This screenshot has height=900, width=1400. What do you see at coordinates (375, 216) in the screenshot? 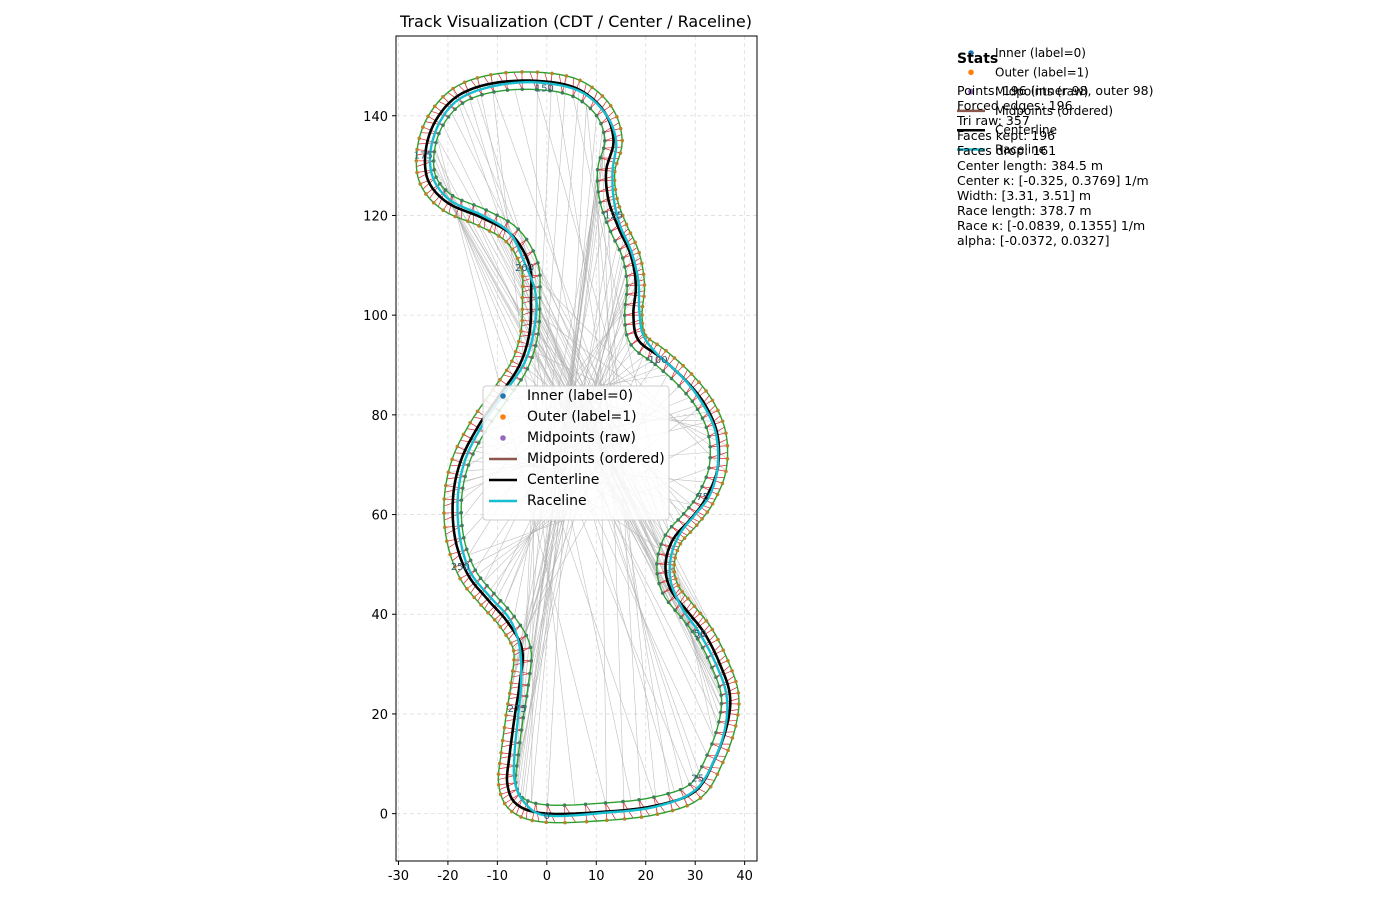
I see `y-tick-label: 120` at bounding box center [375, 216].